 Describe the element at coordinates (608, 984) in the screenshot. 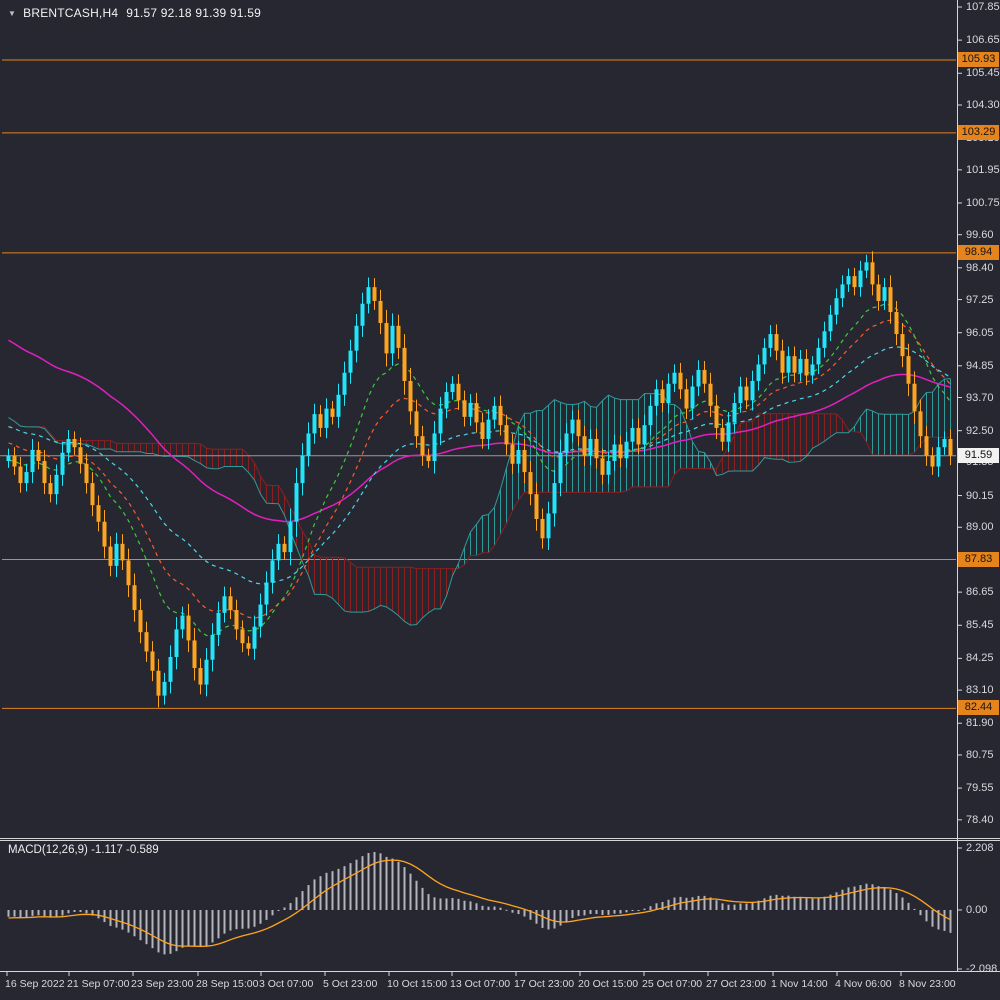

I see `time-label: 20 Oct 15:00` at that location.